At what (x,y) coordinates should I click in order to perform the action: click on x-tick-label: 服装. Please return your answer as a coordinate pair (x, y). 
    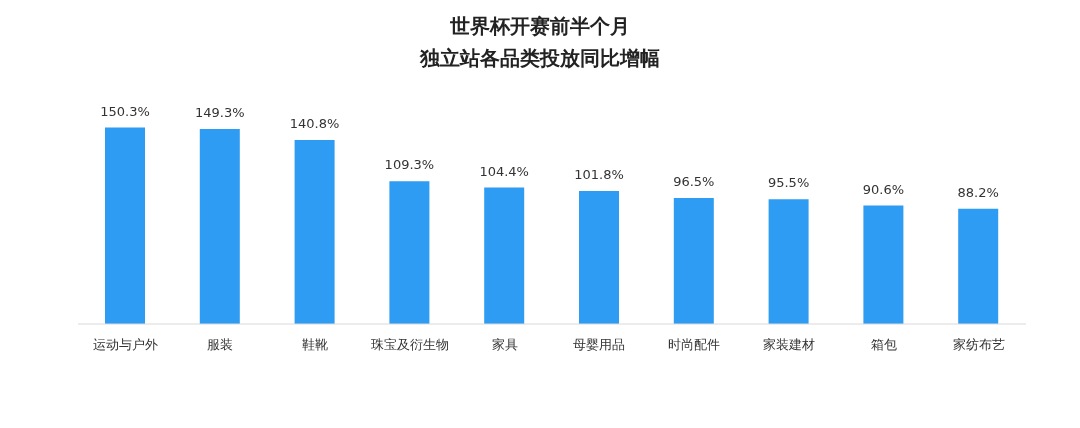
    Looking at the image, I should click on (220, 345).